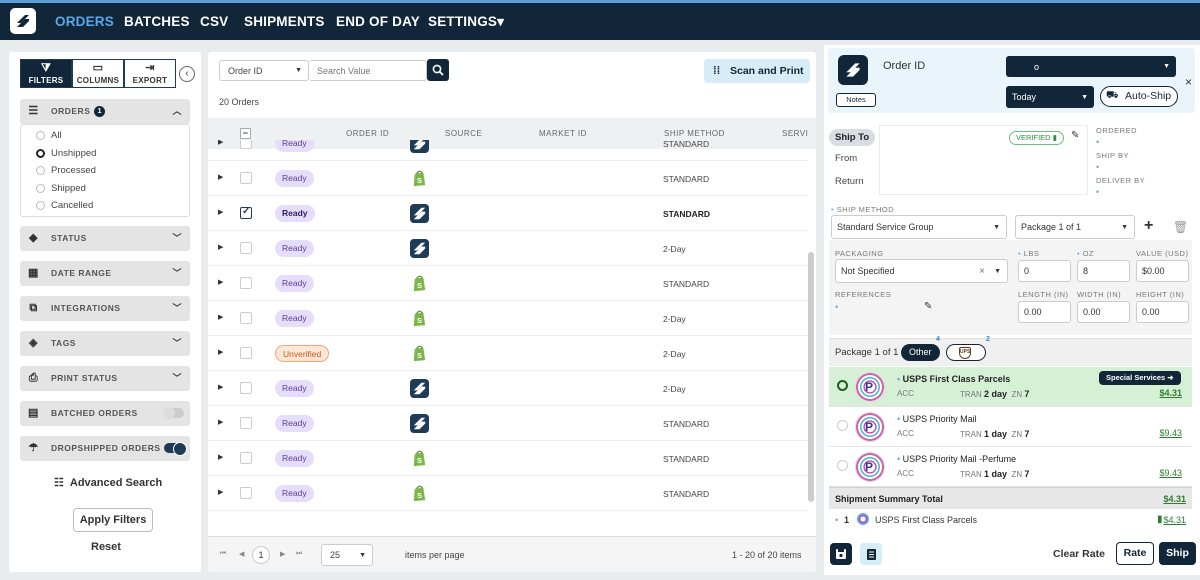 The height and width of the screenshot is (580, 1200). What do you see at coordinates (1091, 66) in the screenshot?
I see `account-select: o ▼` at bounding box center [1091, 66].